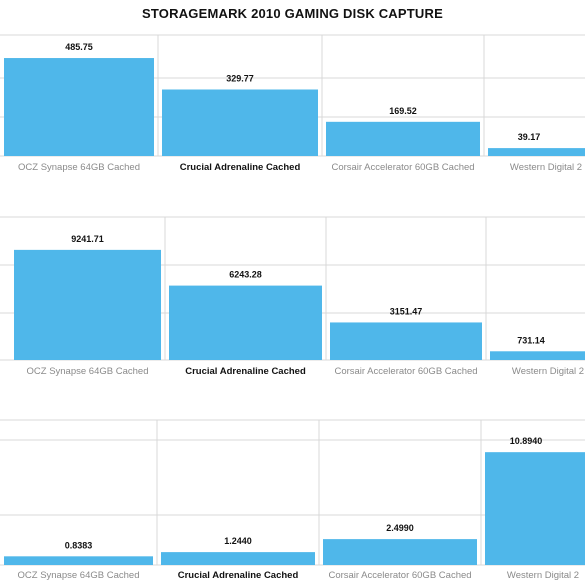 This screenshot has height=585, width=585. What do you see at coordinates (245, 275) in the screenshot?
I see `value-label: 6243.28` at bounding box center [245, 275].